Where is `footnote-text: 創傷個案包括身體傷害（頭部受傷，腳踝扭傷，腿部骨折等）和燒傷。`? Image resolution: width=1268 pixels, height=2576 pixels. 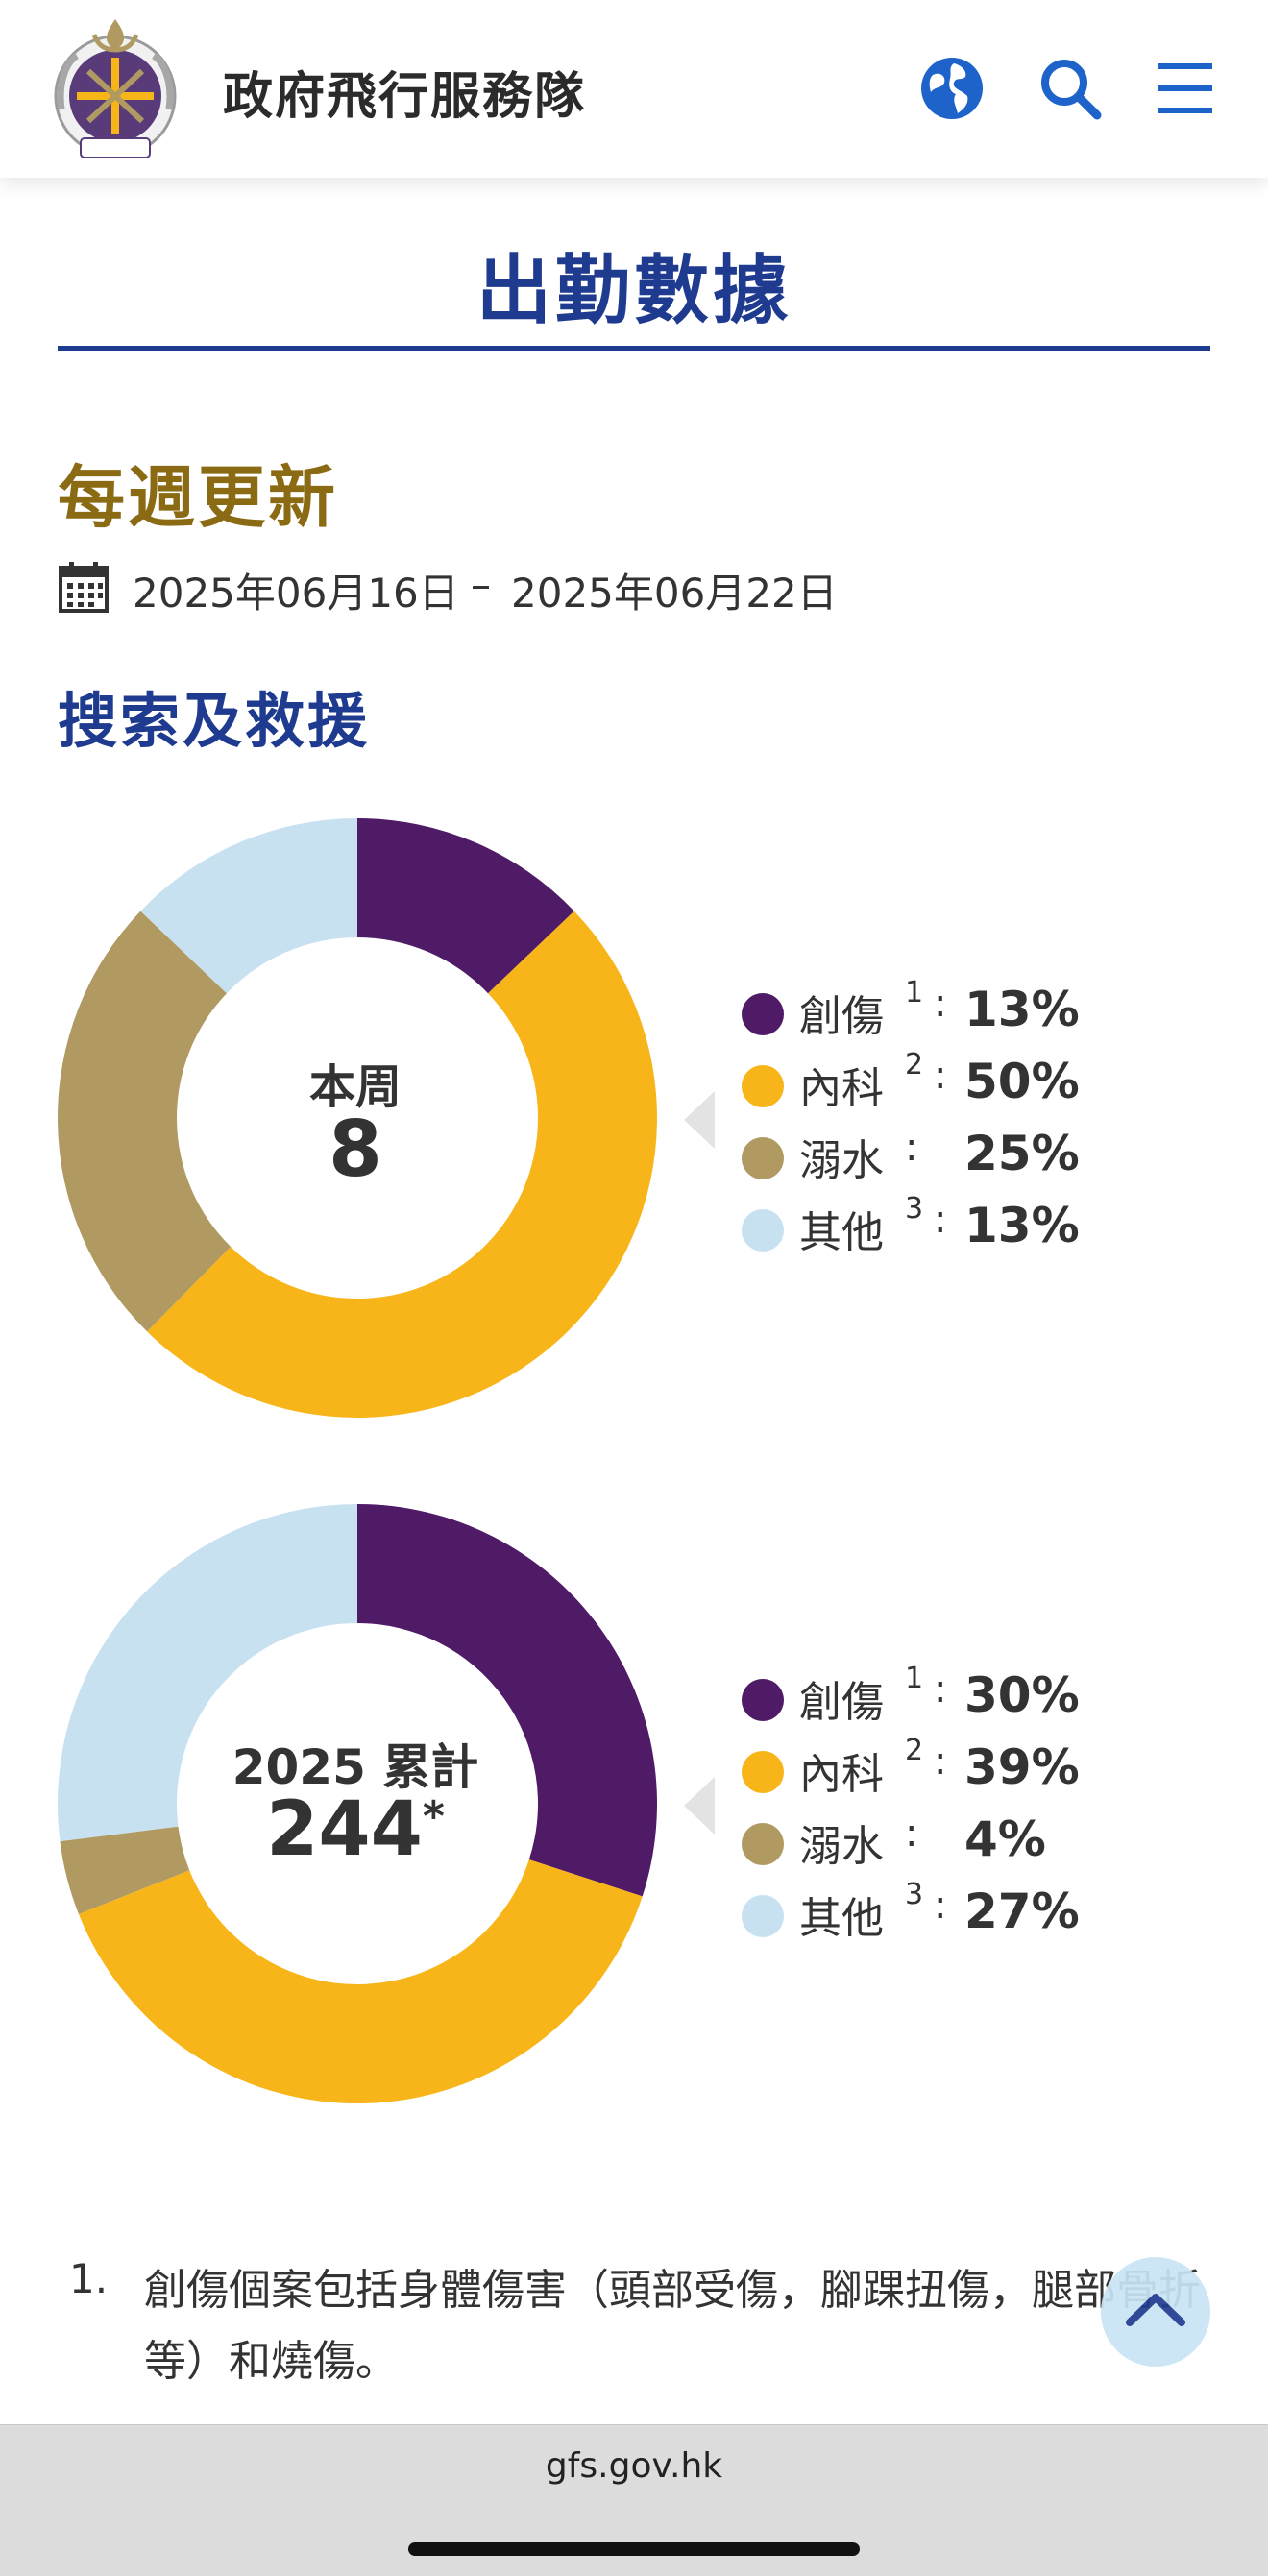
footnote-text: 創傷個案包括身體傷害（頭部受傷，腳踝扭傷，腿部骨折等）和燒傷。 is located at coordinates (672, 2326).